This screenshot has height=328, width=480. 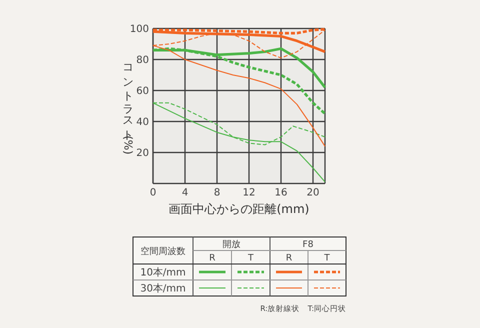 I want to click on y-tick-label: 60, so click(x=142, y=91).